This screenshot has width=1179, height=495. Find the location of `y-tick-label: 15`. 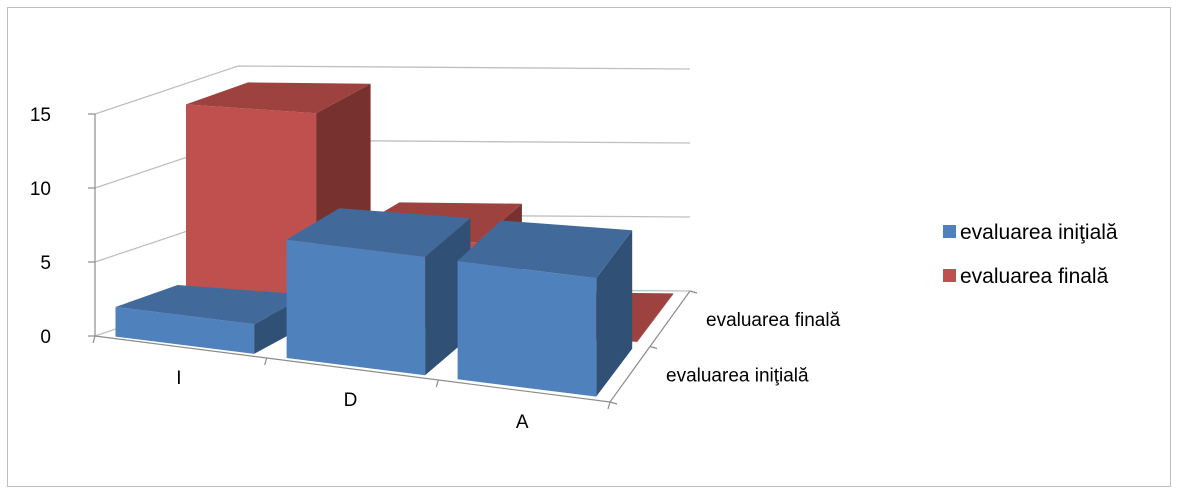

y-tick-label: 15 is located at coordinates (40, 115).